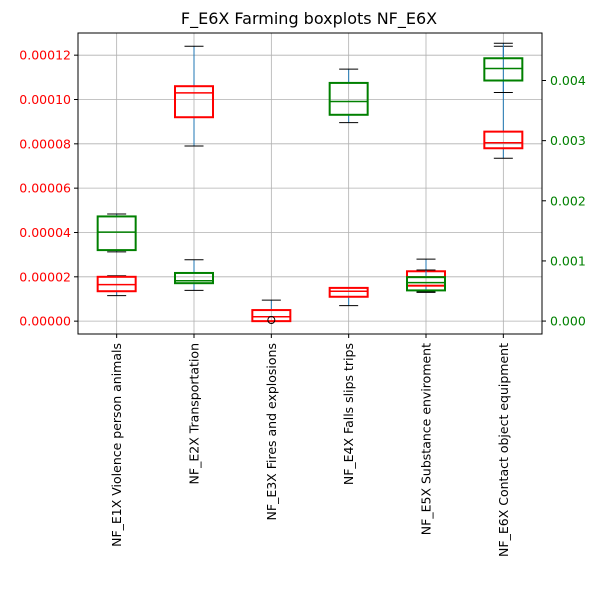 This screenshot has width=600, height=596. What do you see at coordinates (116, 445) in the screenshot?
I see `x-tick-label: NF_E1X Violence person animals` at bounding box center [116, 445].